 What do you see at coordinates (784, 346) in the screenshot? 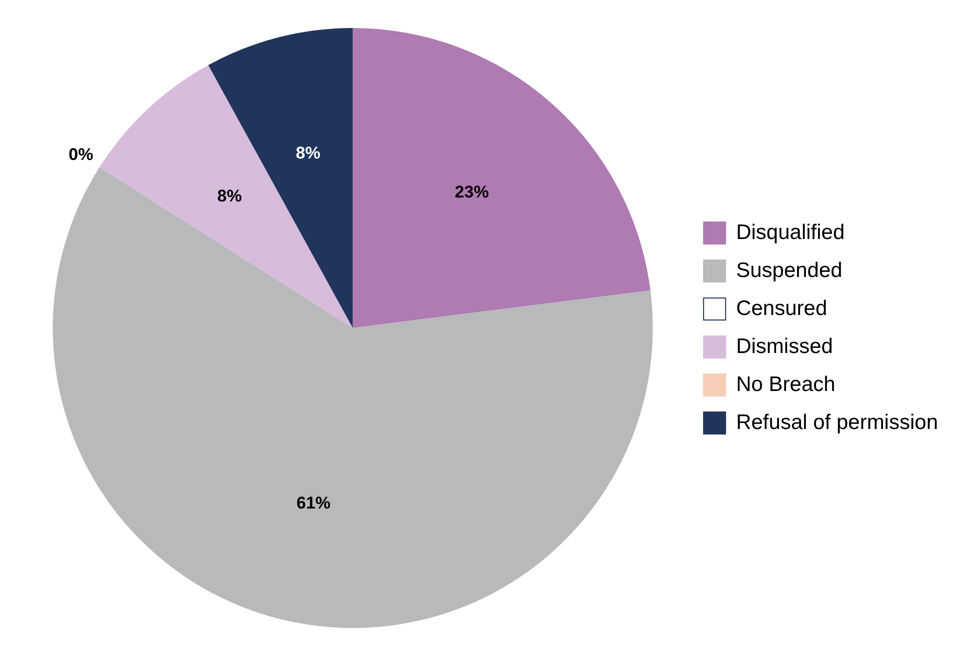
I see `legend-label: Dismissed` at bounding box center [784, 346].